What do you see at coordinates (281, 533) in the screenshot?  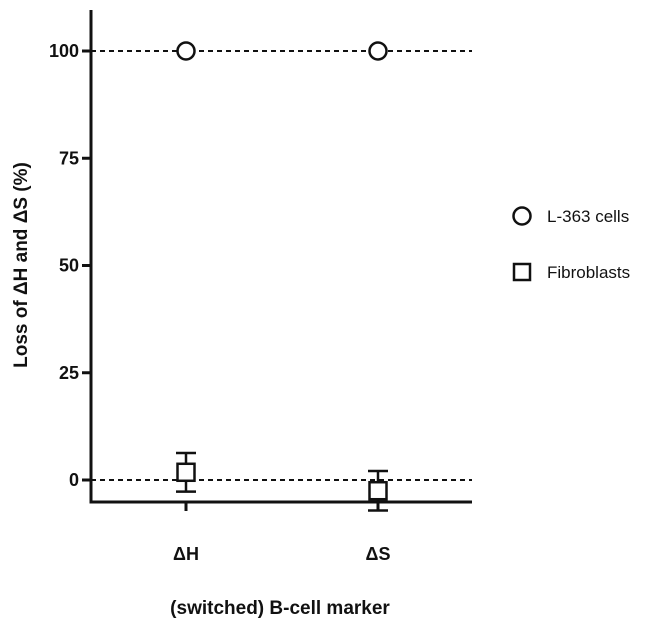 I see `x-ticks: ΔH ΔS` at bounding box center [281, 533].